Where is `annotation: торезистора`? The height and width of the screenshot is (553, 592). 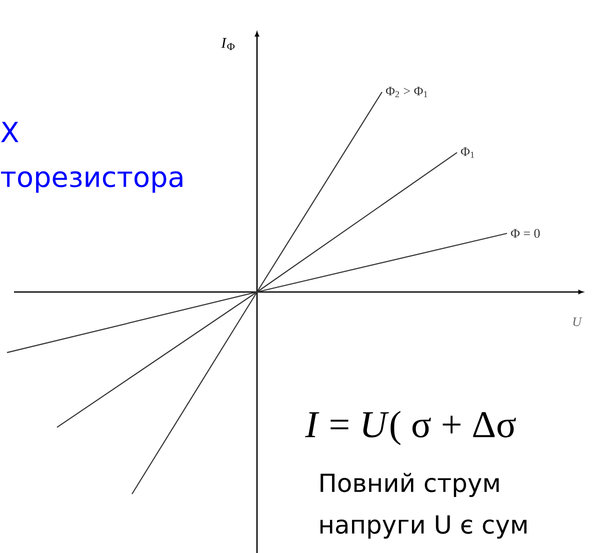 annotation: торезистора is located at coordinates (91, 182).